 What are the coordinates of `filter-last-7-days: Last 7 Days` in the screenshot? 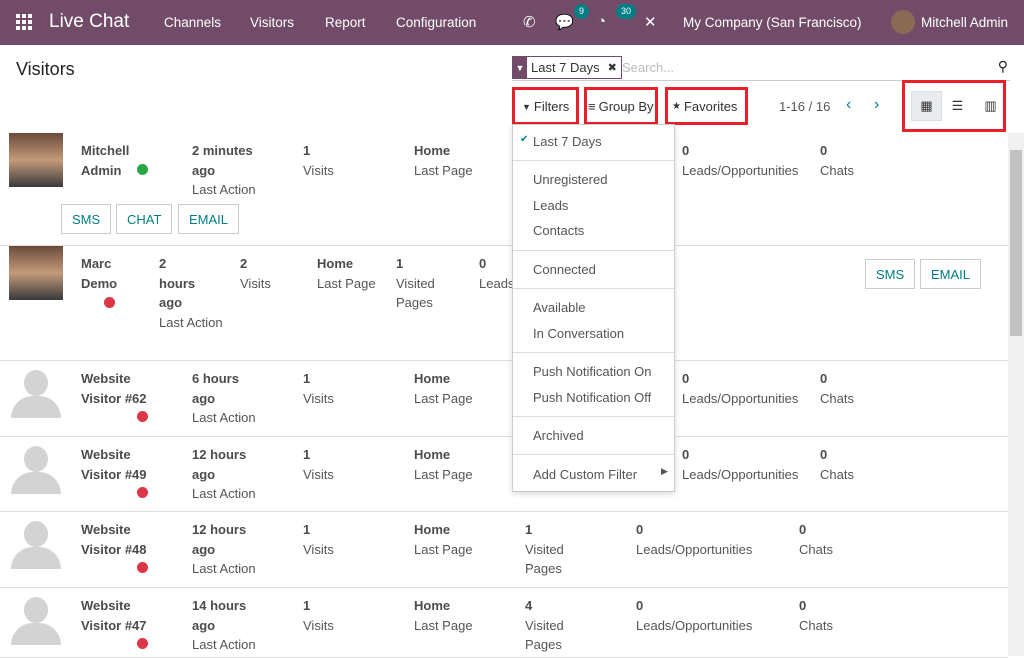 It's located at (567, 141).